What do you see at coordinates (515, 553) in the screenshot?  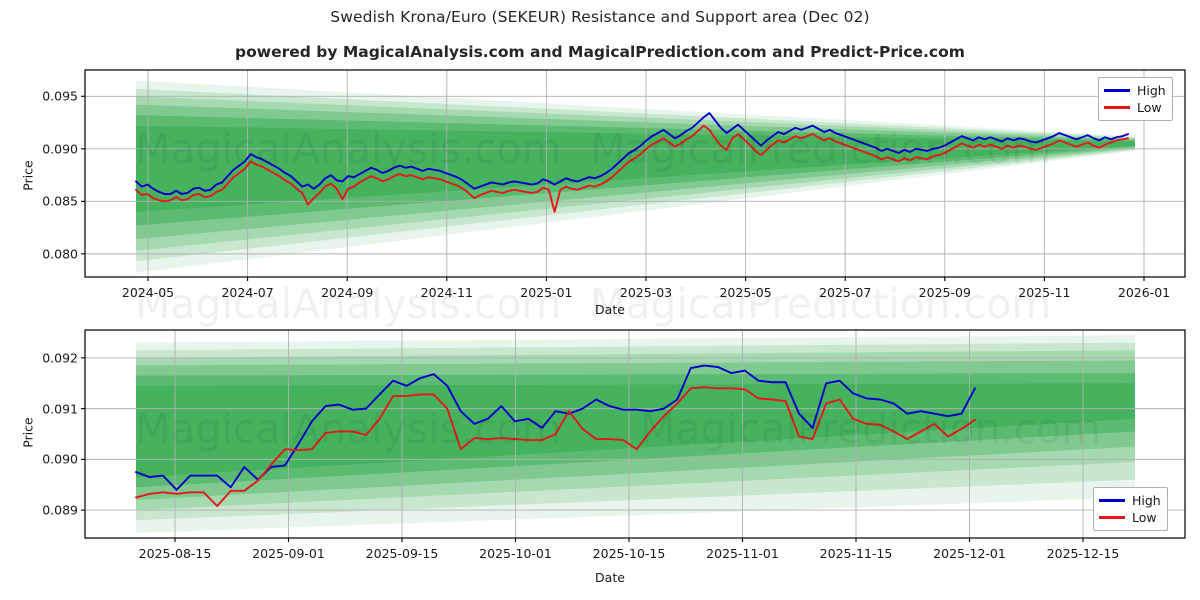 I see `xtick-label: 2025-10-01` at bounding box center [515, 553].